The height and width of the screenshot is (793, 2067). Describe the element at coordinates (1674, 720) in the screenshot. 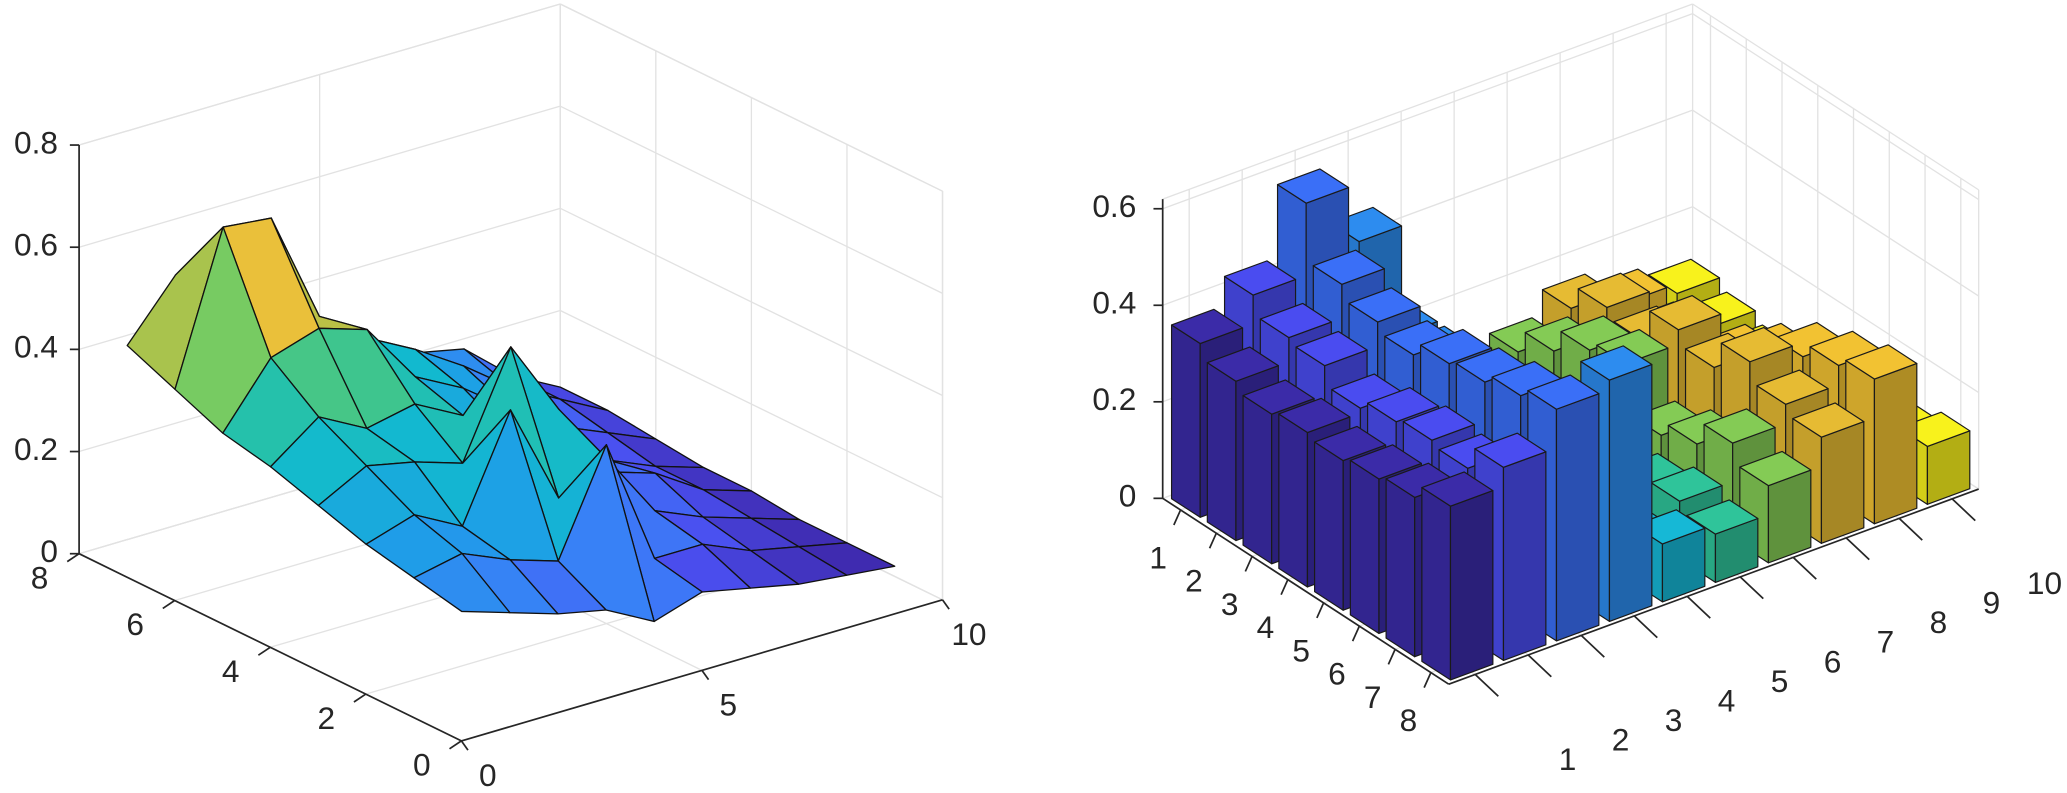

I see `x-tick-label: 3` at that location.